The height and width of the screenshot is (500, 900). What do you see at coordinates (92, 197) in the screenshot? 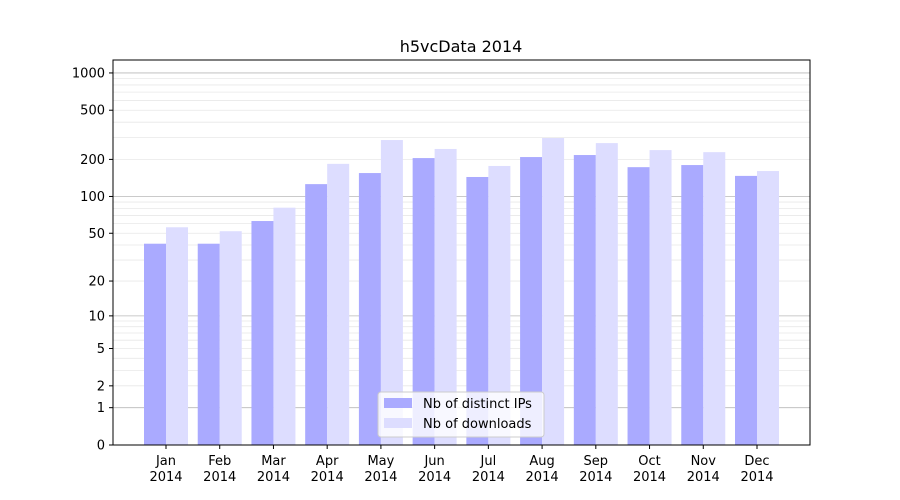
I see `y-tick-label: 100` at bounding box center [92, 197].